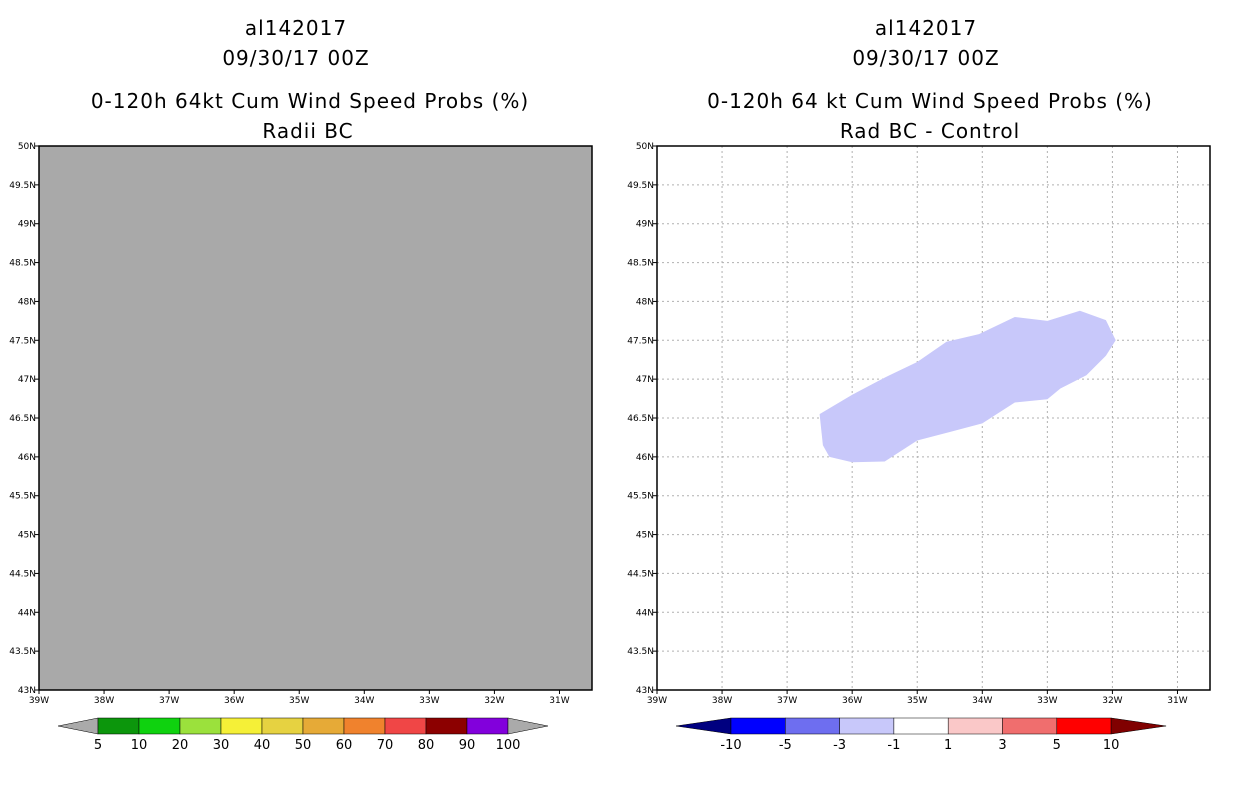  What do you see at coordinates (39, 701) in the screenshot?
I see `left-x-tick-label: 39W` at bounding box center [39, 701].